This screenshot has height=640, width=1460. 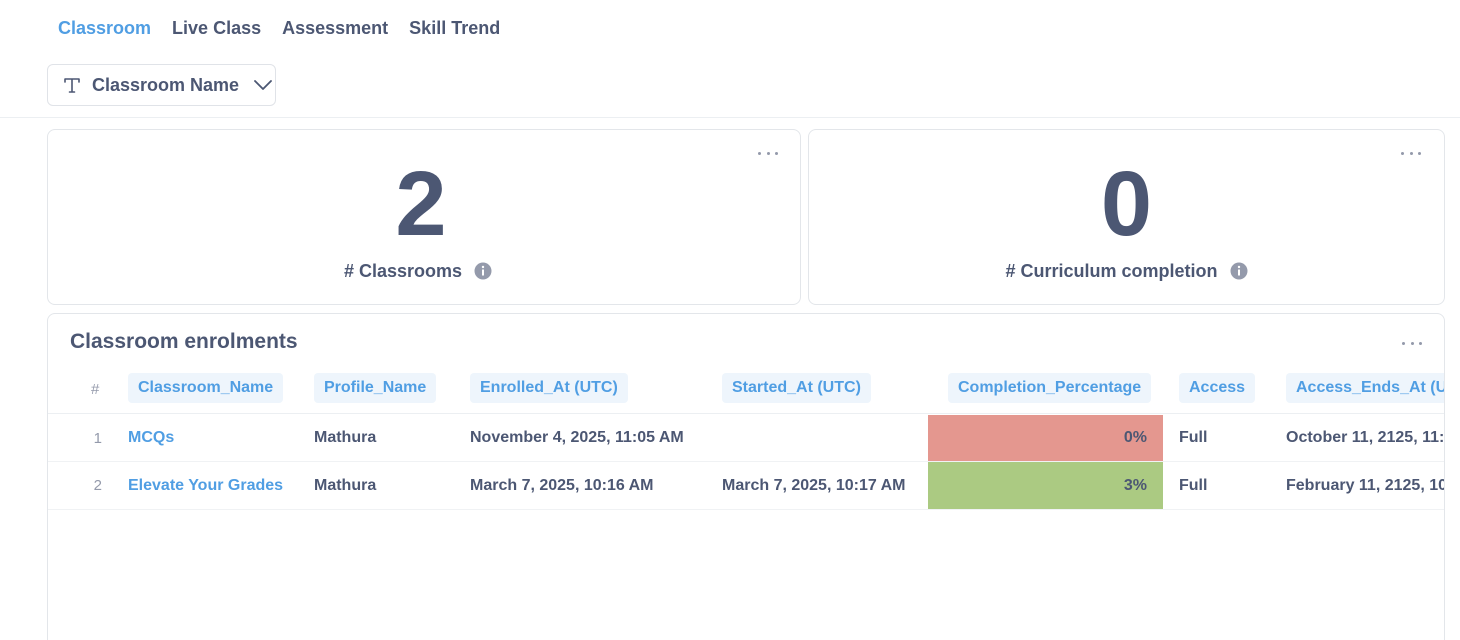 What do you see at coordinates (1365, 388) in the screenshot?
I see `column-header-access-ends-at: Access_Ends_At (UTC)` at bounding box center [1365, 388].